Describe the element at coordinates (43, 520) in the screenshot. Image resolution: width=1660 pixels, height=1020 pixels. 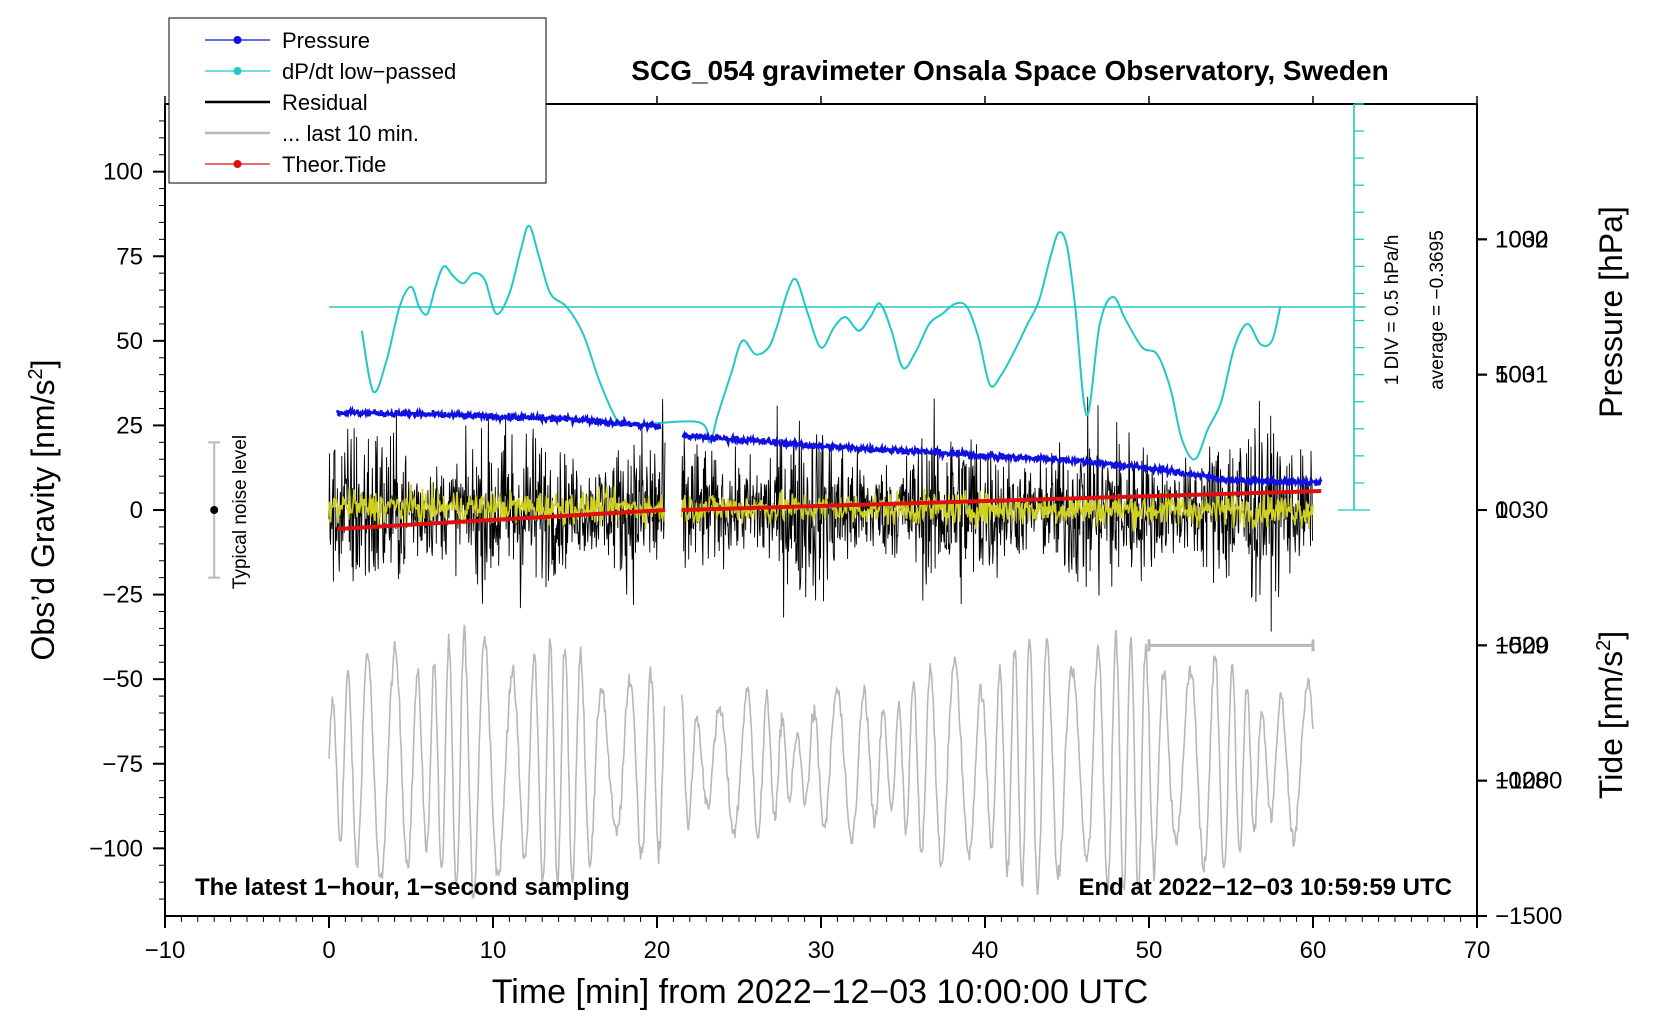
I see `y-axis-label-gravity-text: Obs’d Gravity [nm/s` at that location.